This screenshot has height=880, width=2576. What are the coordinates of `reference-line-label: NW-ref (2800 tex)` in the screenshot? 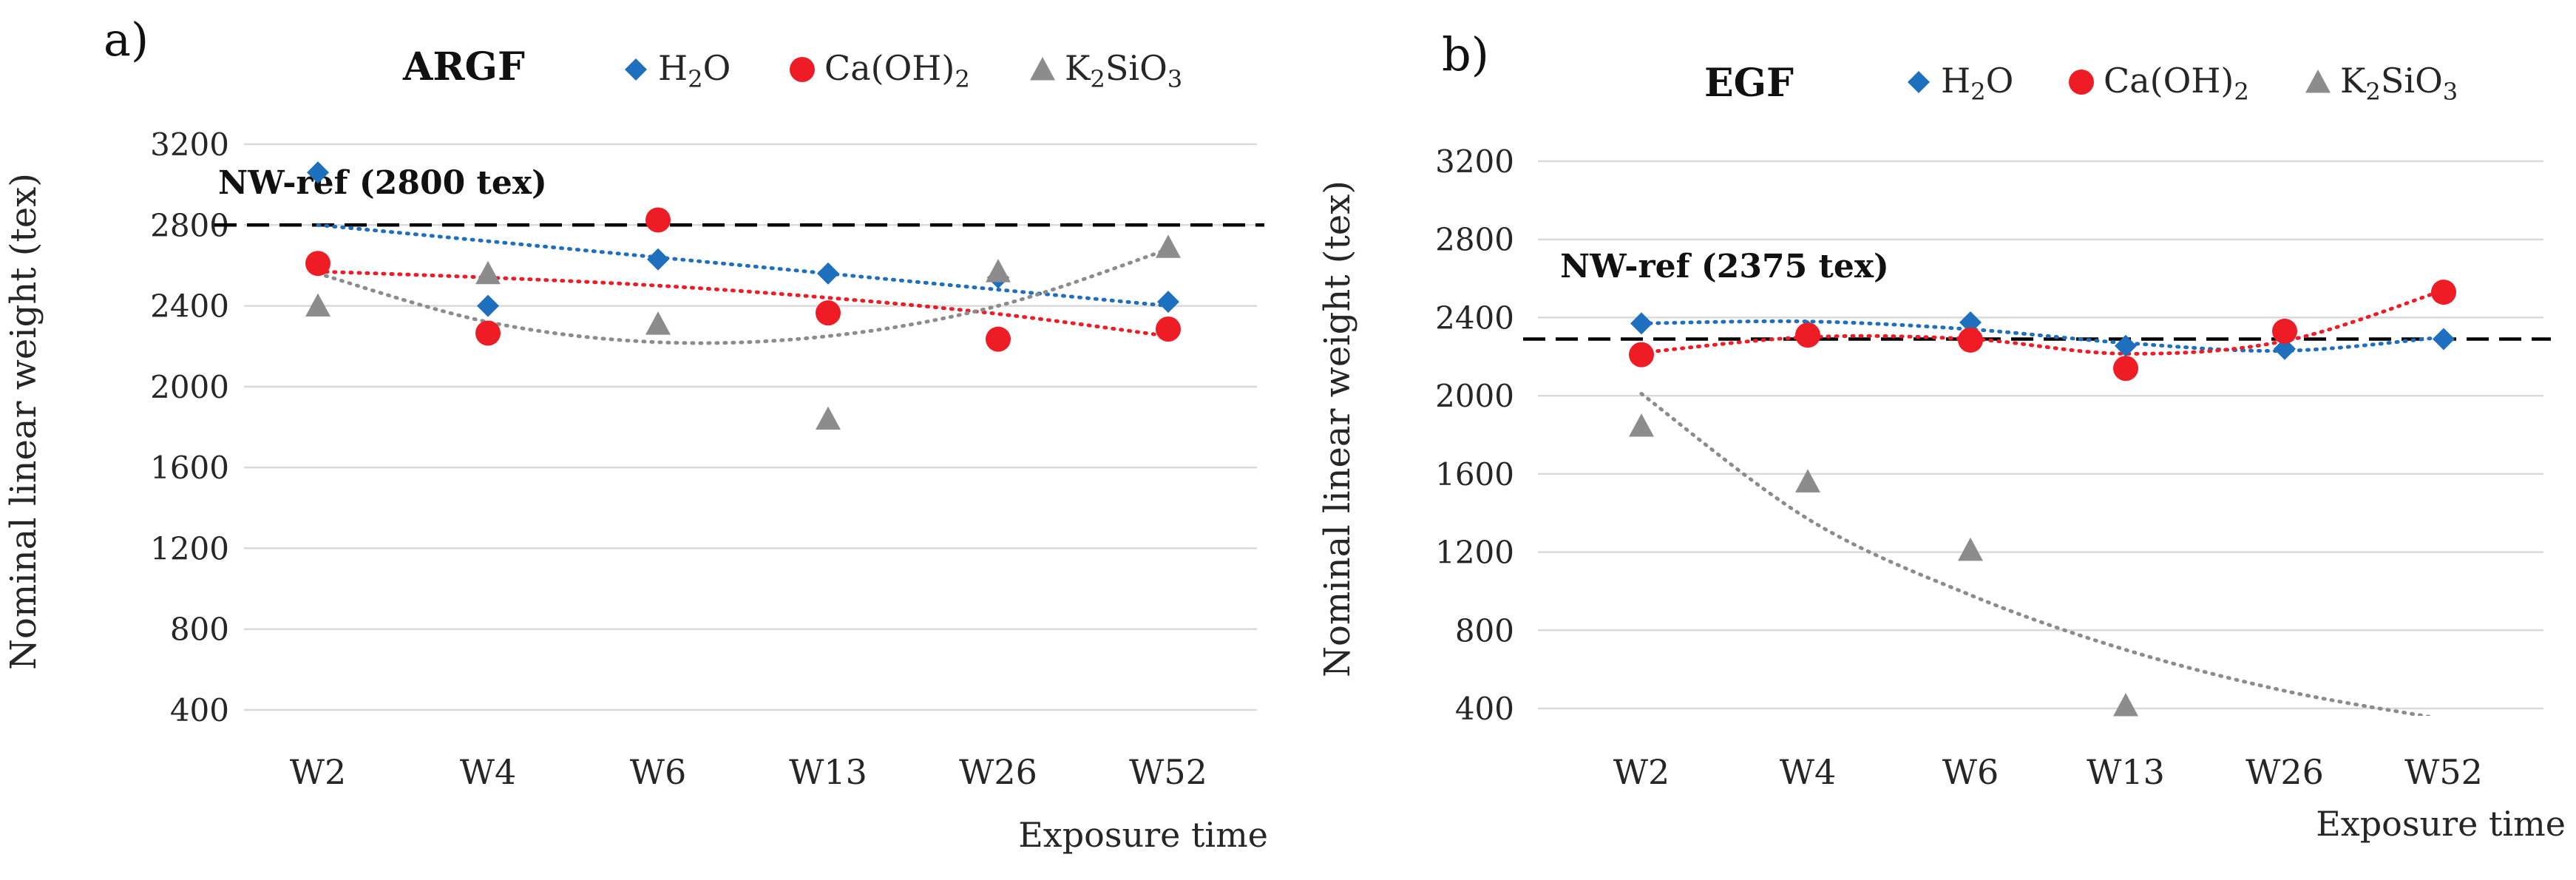 It's located at (382, 183).